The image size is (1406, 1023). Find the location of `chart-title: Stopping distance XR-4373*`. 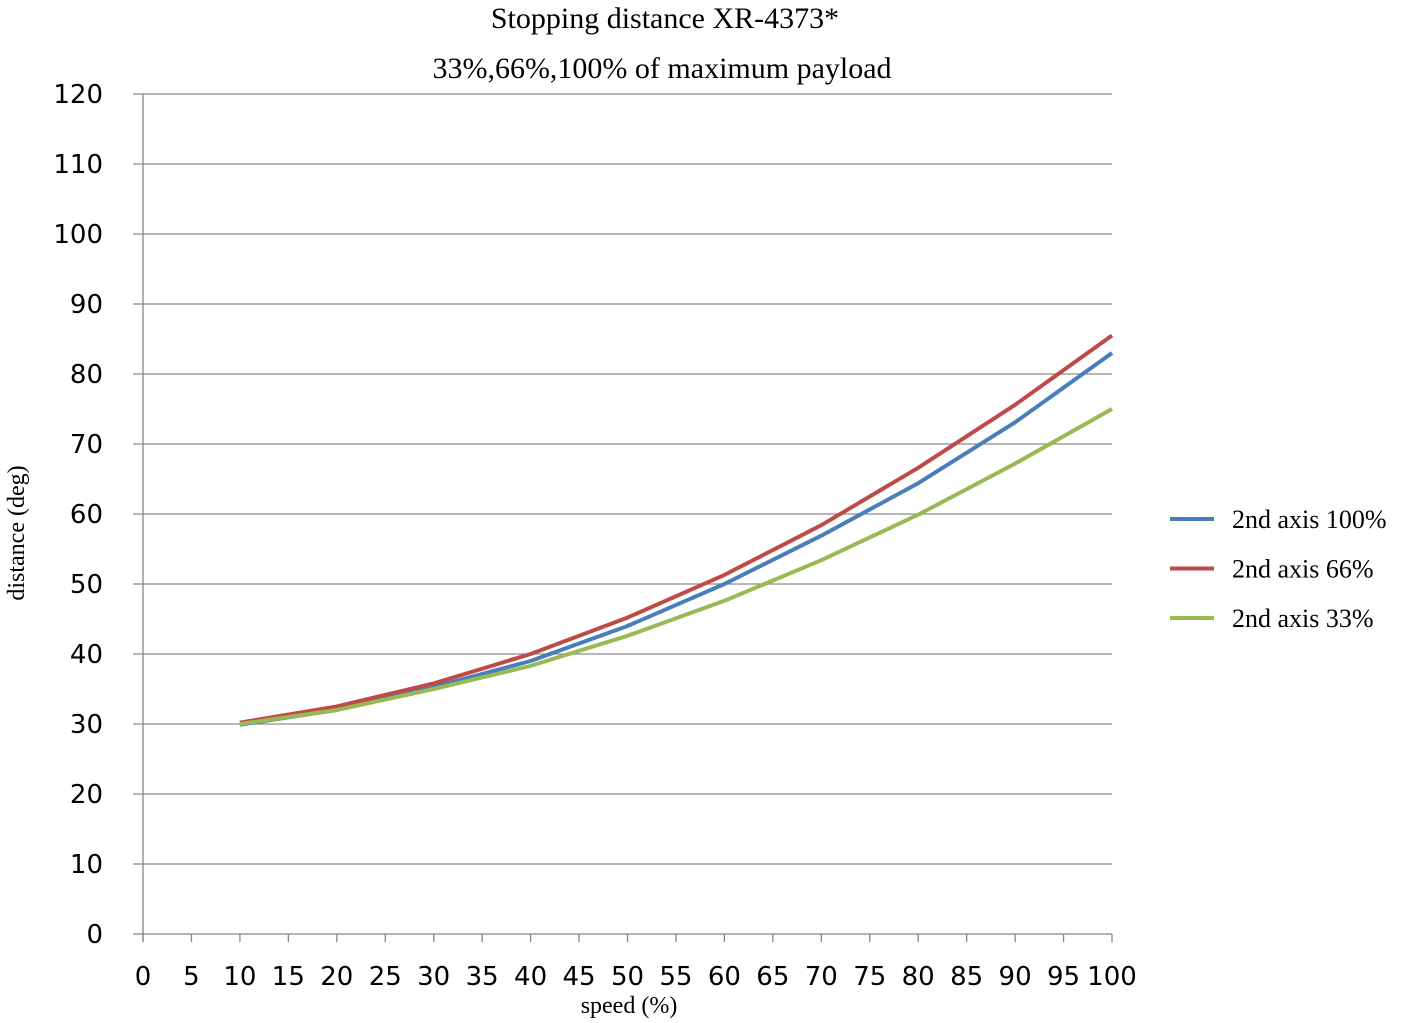

chart-title: Stopping distance XR-4373* is located at coordinates (665, 18).